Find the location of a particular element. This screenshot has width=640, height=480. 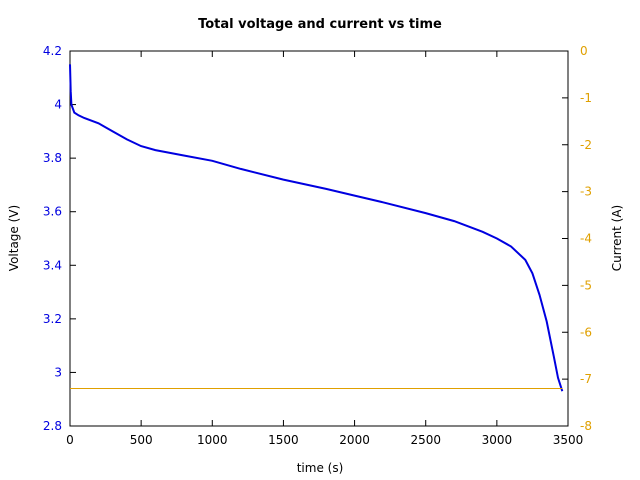

y-tick-label: 3.4 is located at coordinates (52, 265).